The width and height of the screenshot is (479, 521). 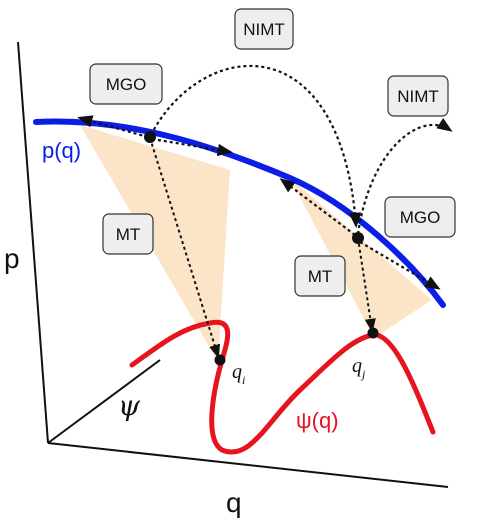 I want to click on box-mt-right-label: MT, so click(x=320, y=276).